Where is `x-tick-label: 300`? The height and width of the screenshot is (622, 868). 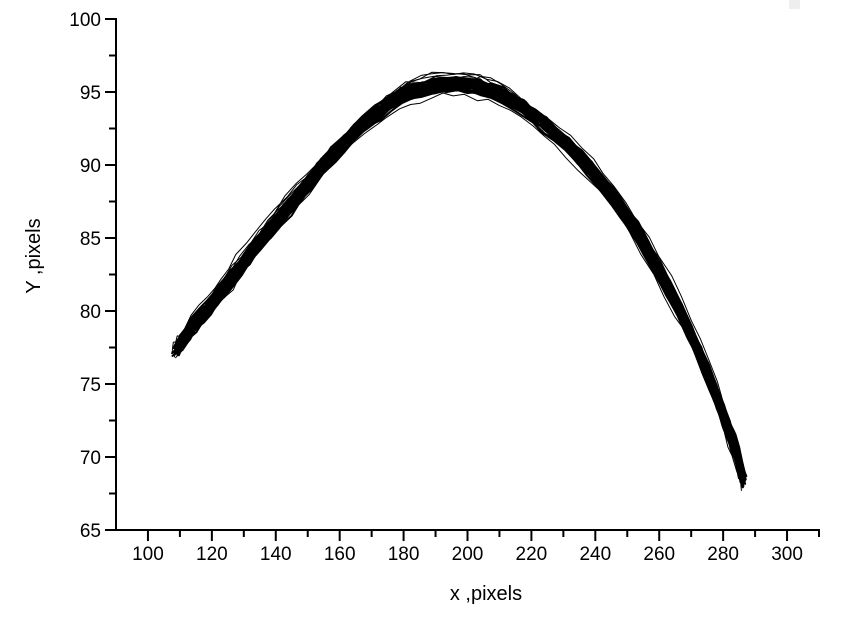 x-tick-label: 300 is located at coordinates (787, 554).